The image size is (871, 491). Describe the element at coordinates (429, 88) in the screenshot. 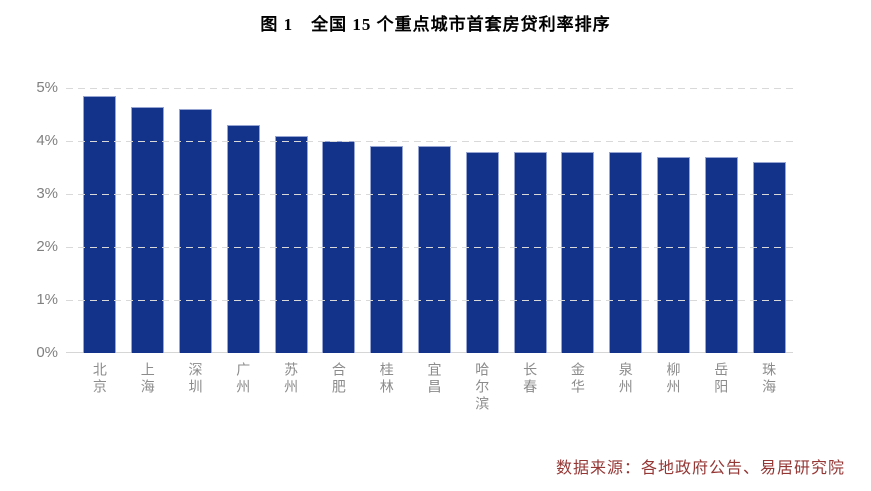

I see `gridline-5pct` at that location.